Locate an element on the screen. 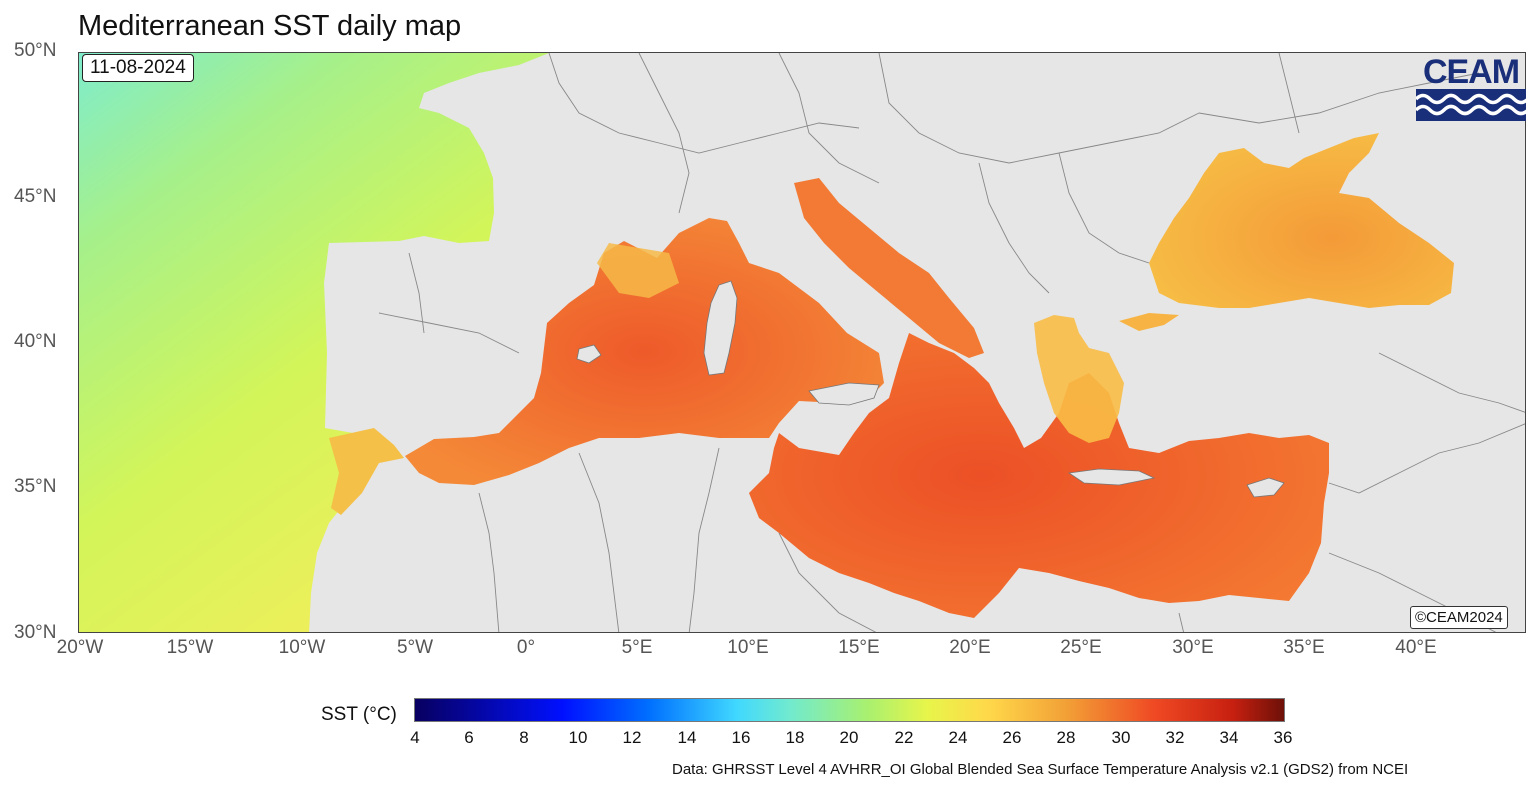 The image size is (1536, 798). lon-label-40e: 40°E is located at coordinates (1416, 647).